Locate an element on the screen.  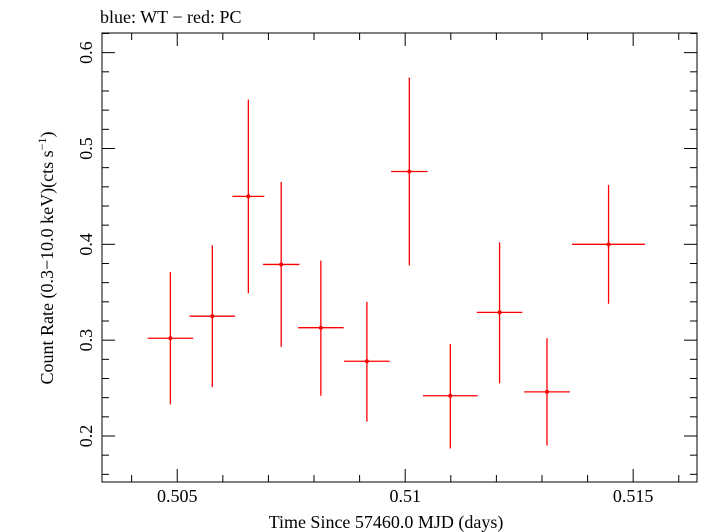
y-tick-label: 0.2 is located at coordinates (86, 436).